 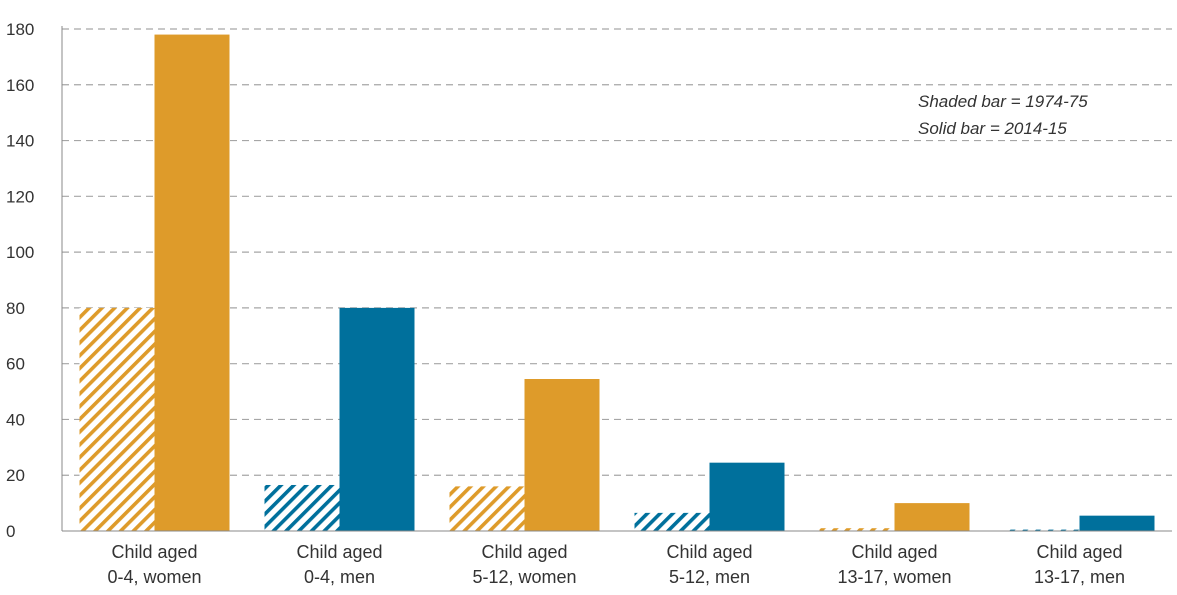 What do you see at coordinates (894, 564) in the screenshot?
I see `x-category-label: Child aged 13-17, women` at bounding box center [894, 564].